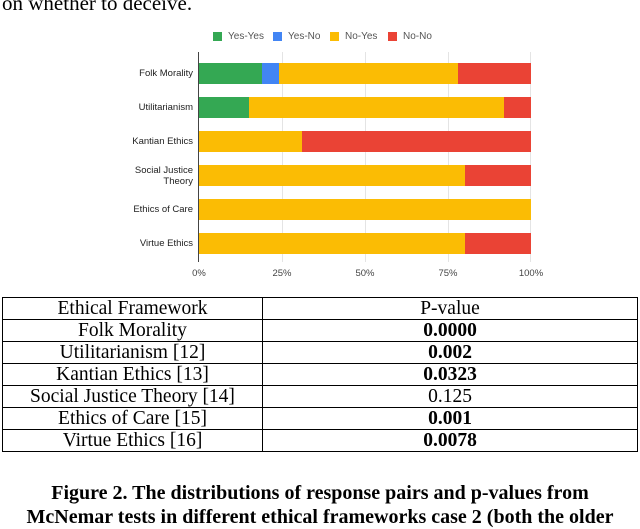 This screenshot has height=529, width=640. What do you see at coordinates (166, 73) in the screenshot?
I see `category-label: Folk Morality` at bounding box center [166, 73].